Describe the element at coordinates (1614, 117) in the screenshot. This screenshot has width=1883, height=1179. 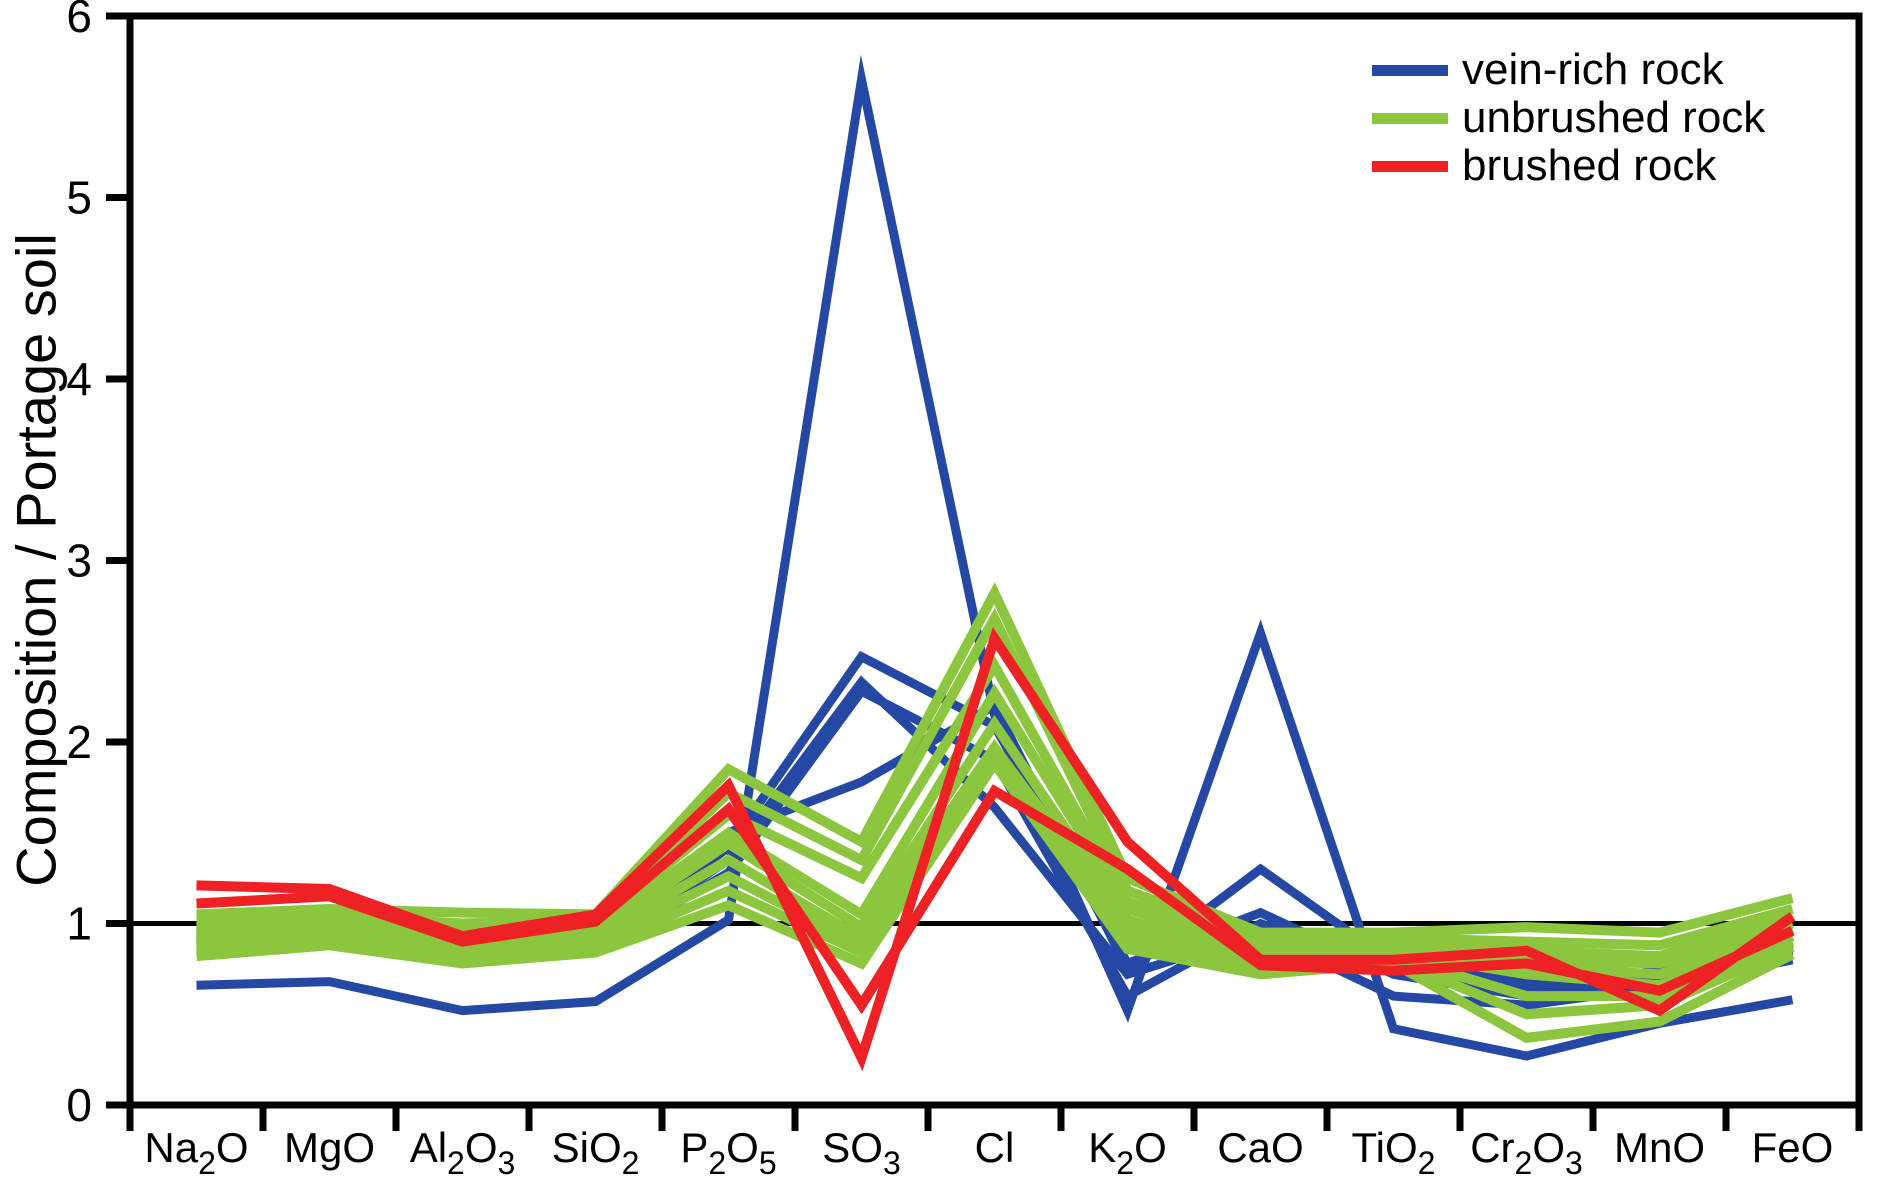
I see `legend-label-unbrushed-rock: unbrushed rock` at that location.